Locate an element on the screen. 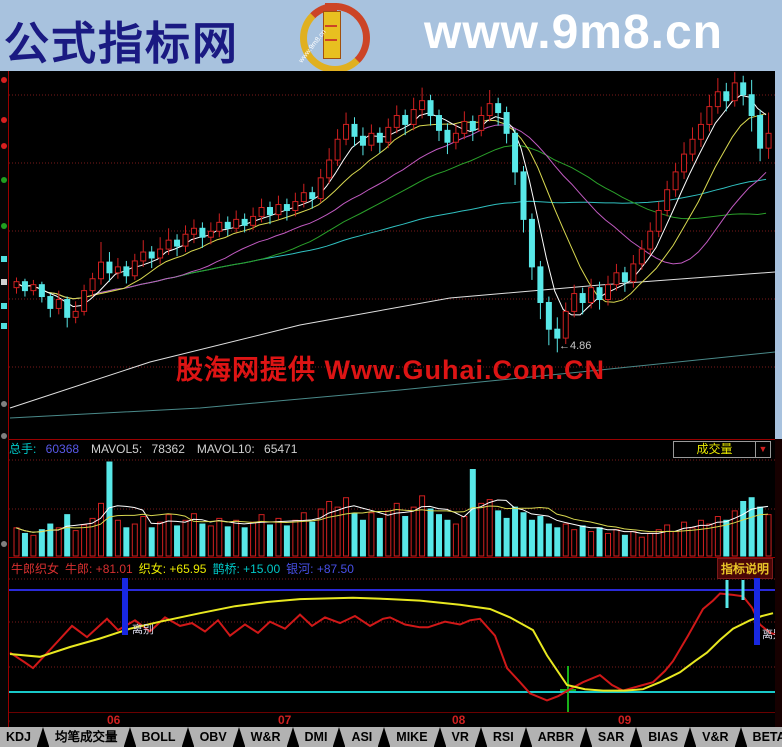  tab-rsi: RSI is located at coordinates (503, 737).